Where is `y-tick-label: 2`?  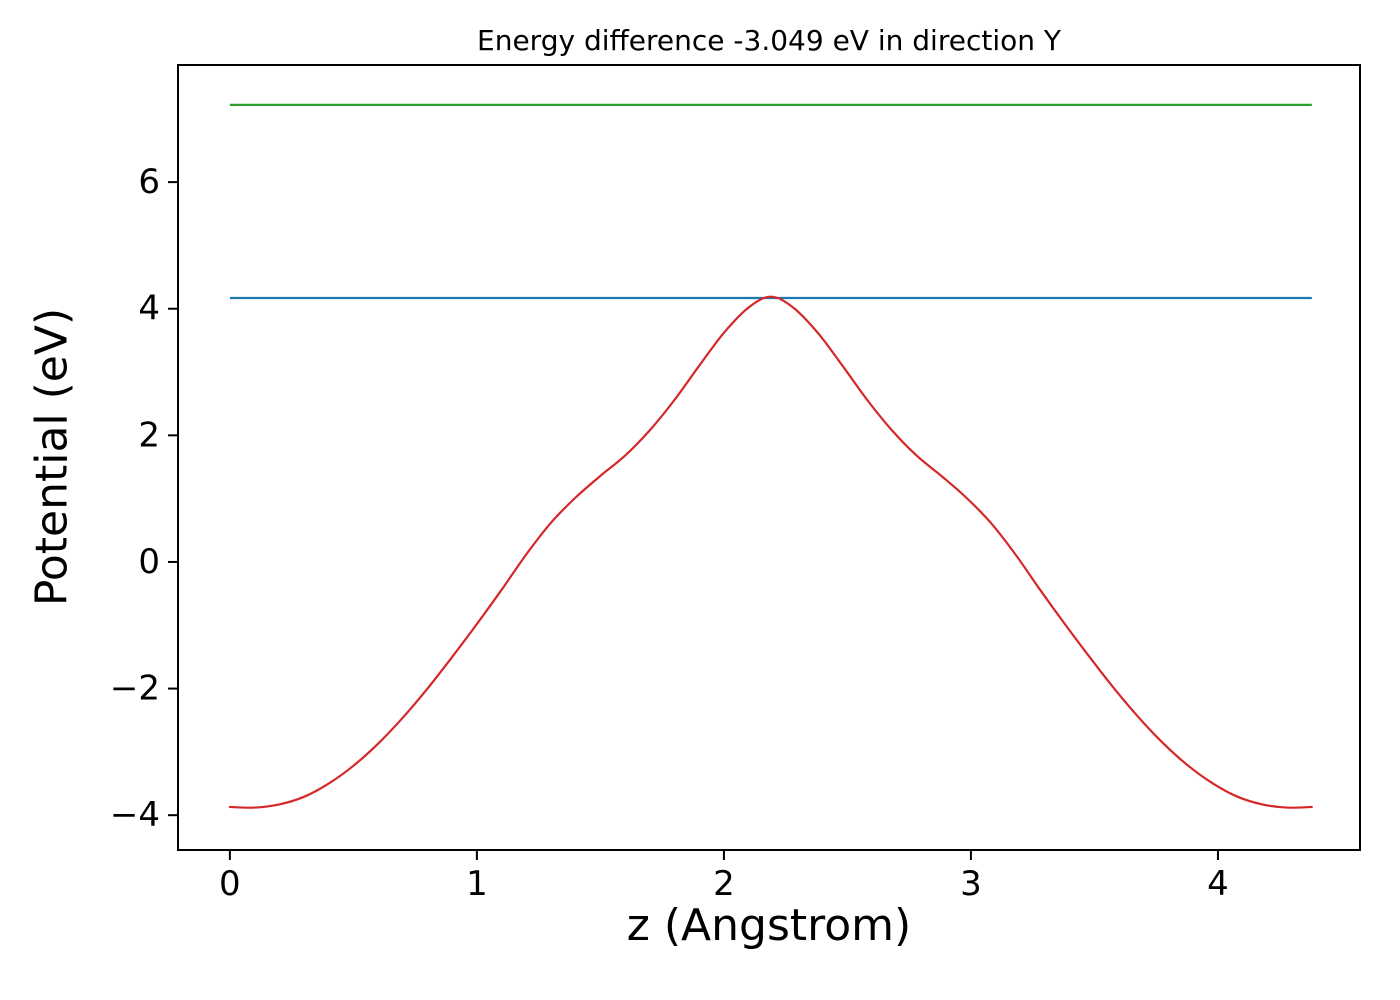 y-tick-label: 2 is located at coordinates (149, 435).